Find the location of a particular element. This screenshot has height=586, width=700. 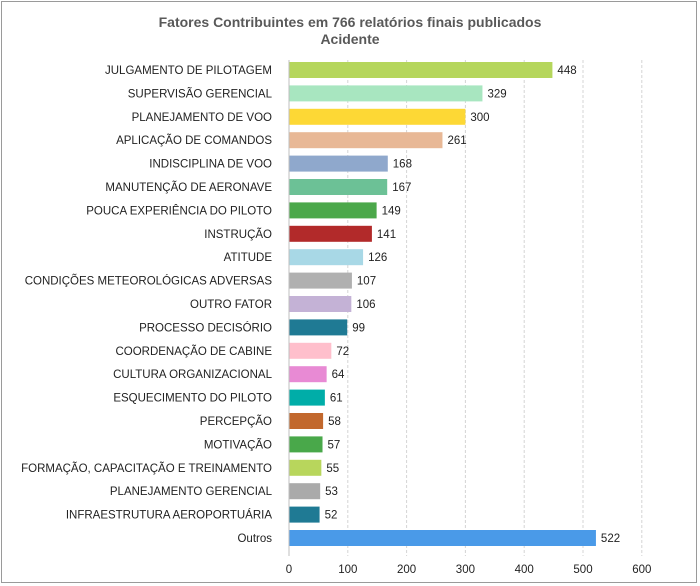

value-label: 261 is located at coordinates (456, 141).